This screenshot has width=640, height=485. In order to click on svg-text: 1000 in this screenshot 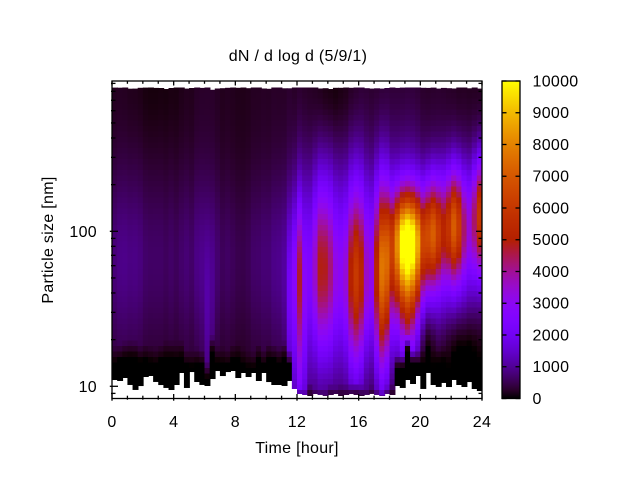, I will do `click(551, 367)`.